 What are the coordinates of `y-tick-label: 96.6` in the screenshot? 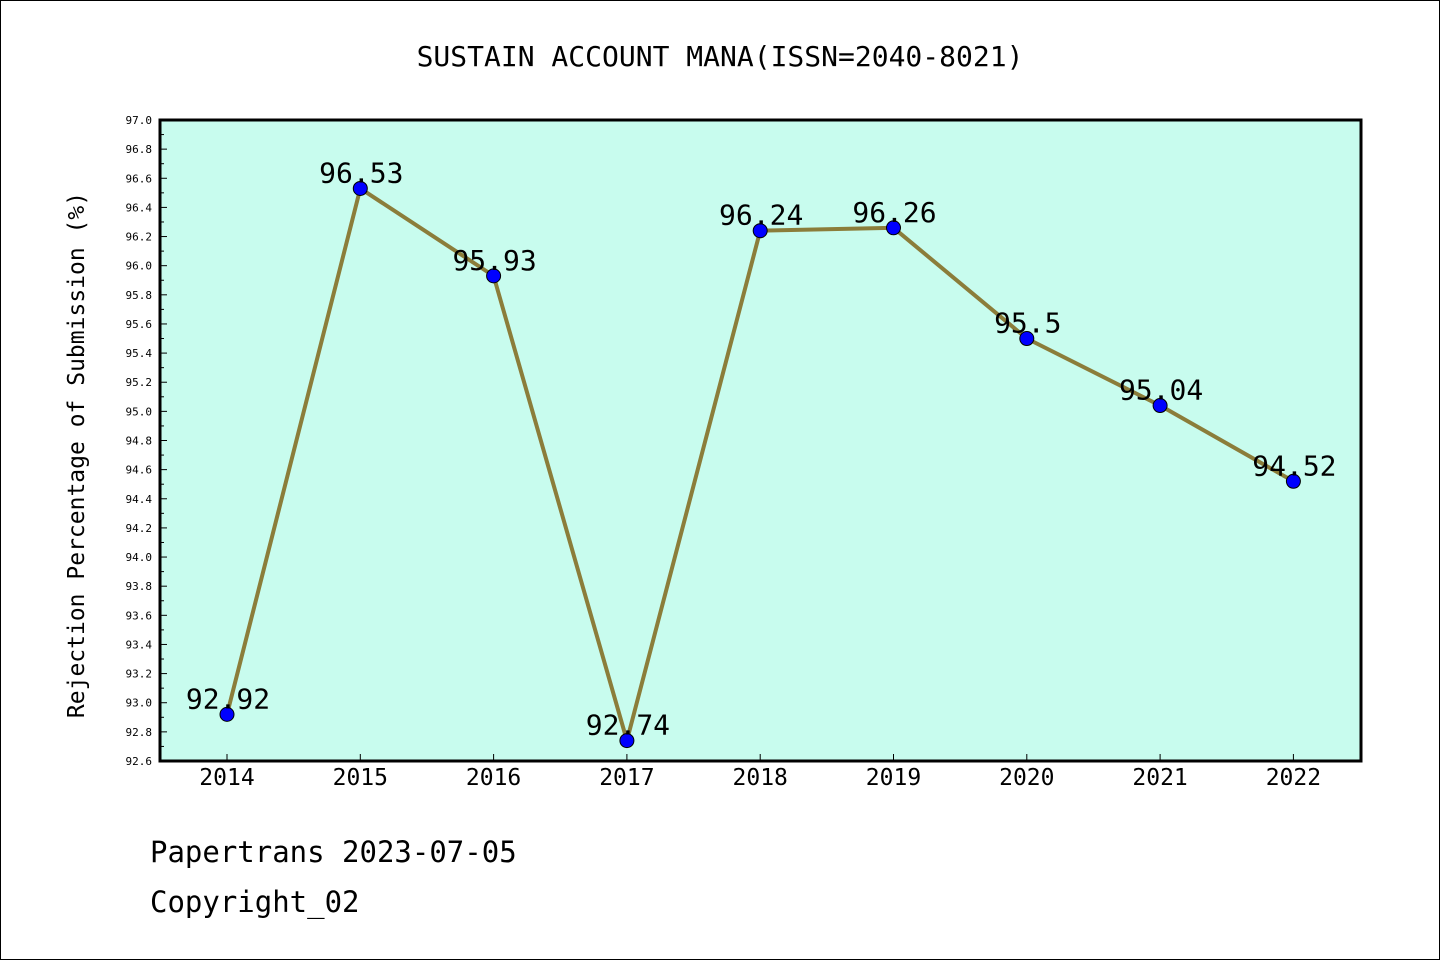 It's located at (139, 178).